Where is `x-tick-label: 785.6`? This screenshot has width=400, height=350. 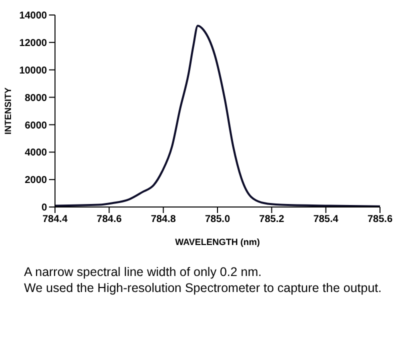 x-tick-label: 785.6 is located at coordinates (380, 220).